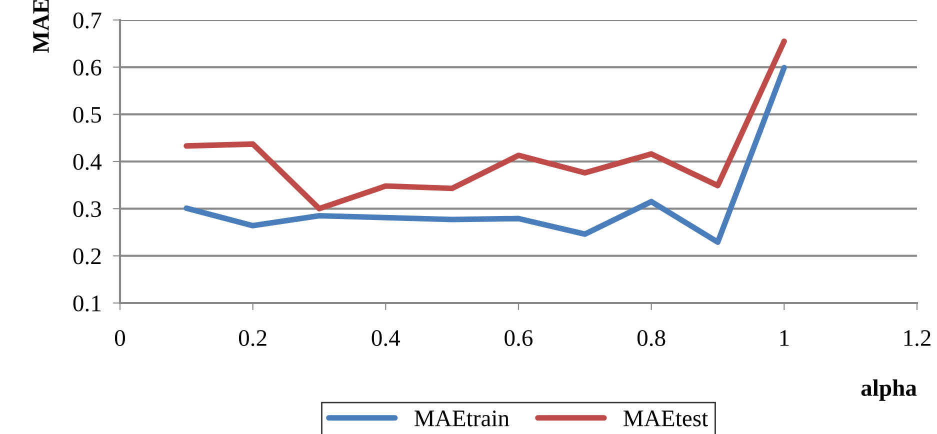 The image size is (937, 434). I want to click on x-tick-label: 0, so click(120, 338).